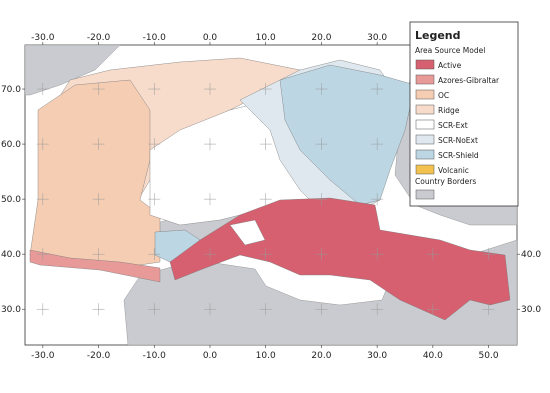  Describe the element at coordinates (11, 90) in the screenshot. I see `lat-tick-label-left: 70.0` at that location.